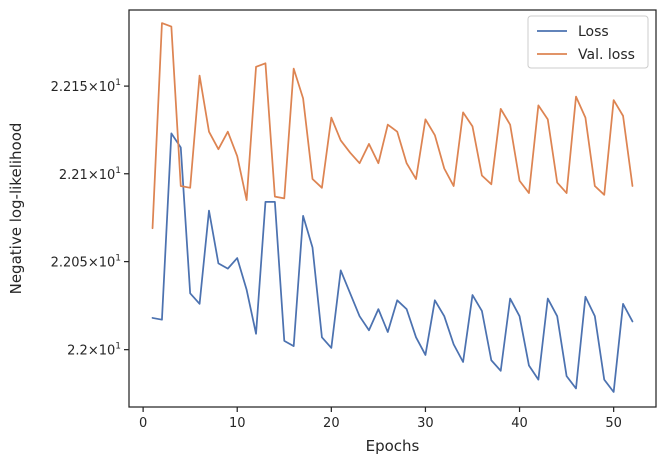 The width and height of the screenshot is (666, 463). Describe the element at coordinates (331, 423) in the screenshot. I see `x-tick-label: 20` at that location.